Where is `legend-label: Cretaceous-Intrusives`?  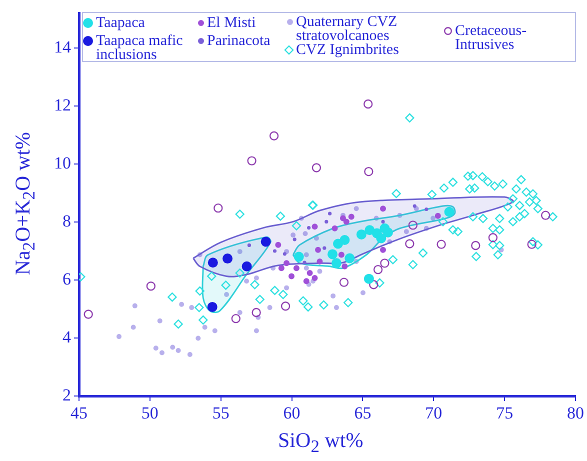 legend-label: Cretaceous-Intrusives is located at coordinates (491, 38).